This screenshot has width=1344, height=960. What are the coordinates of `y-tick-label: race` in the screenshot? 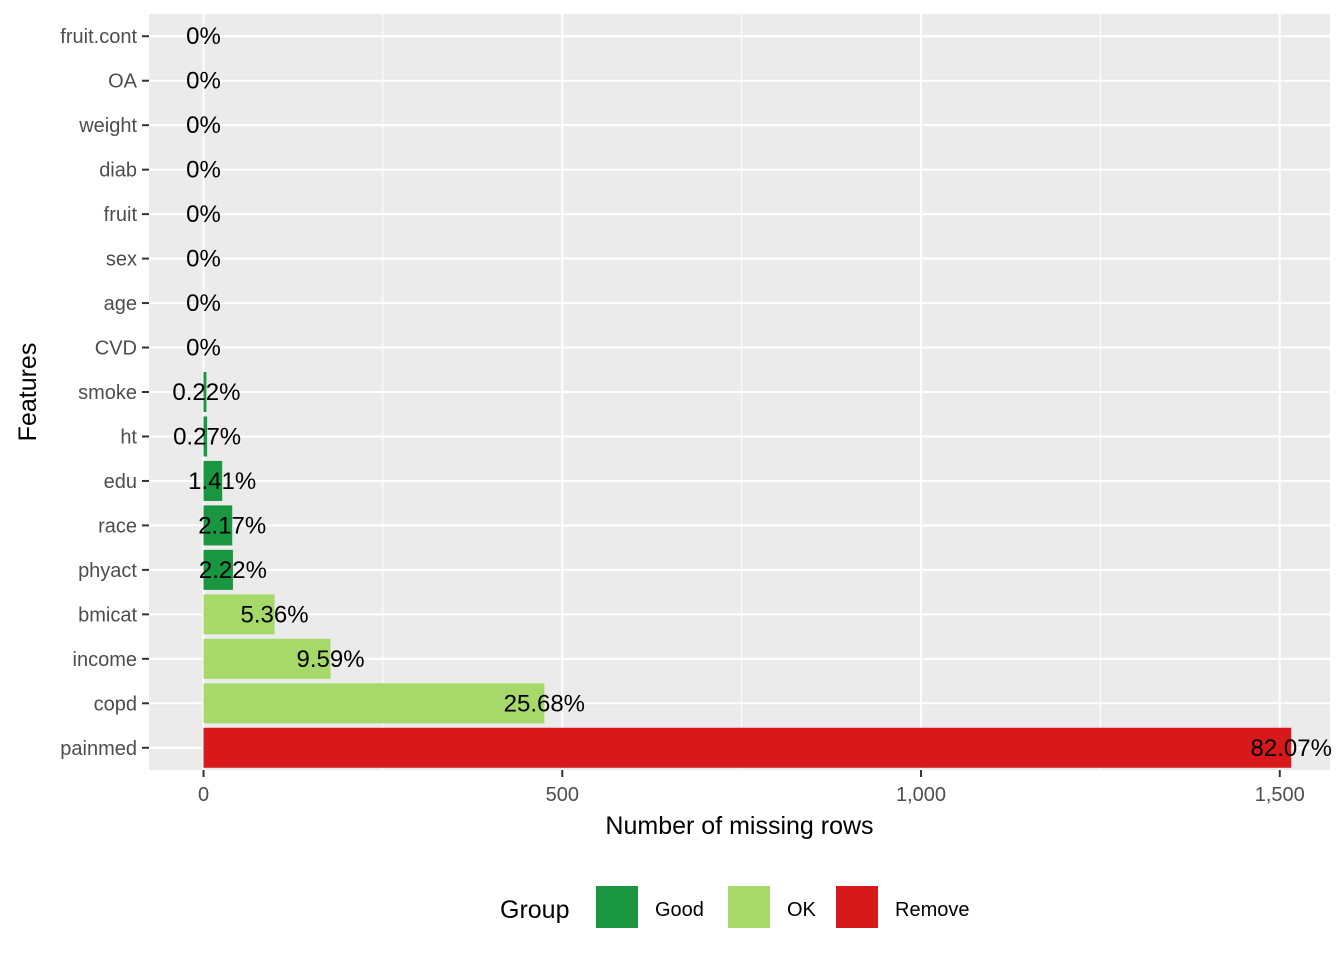 It's located at (117, 526).